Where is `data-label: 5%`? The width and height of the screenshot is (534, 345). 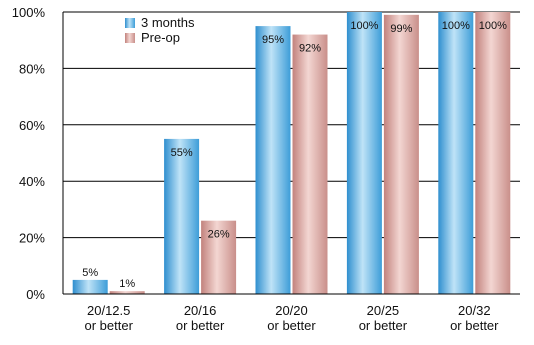 data-label: 5% is located at coordinates (90, 273).